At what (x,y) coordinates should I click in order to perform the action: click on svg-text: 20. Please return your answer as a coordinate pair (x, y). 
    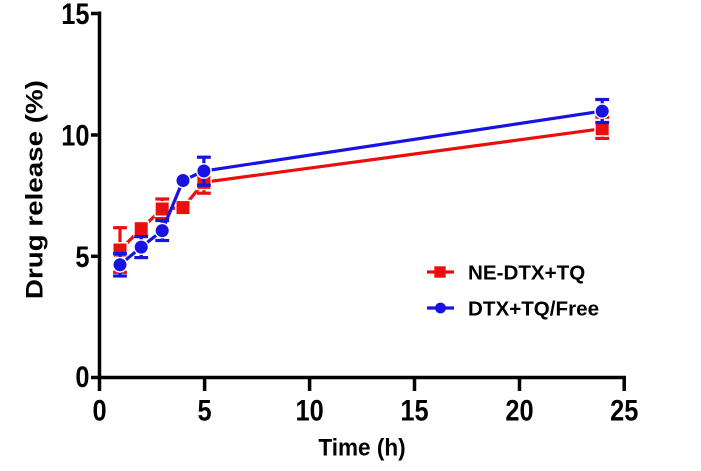
    Looking at the image, I should click on (519, 409).